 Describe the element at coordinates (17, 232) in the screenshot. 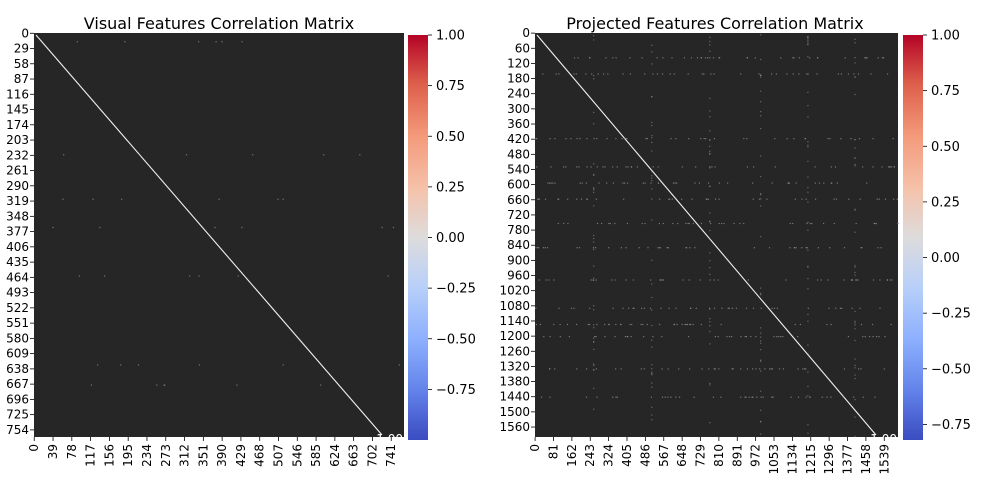

I see `y-tick-label: 377` at that location.